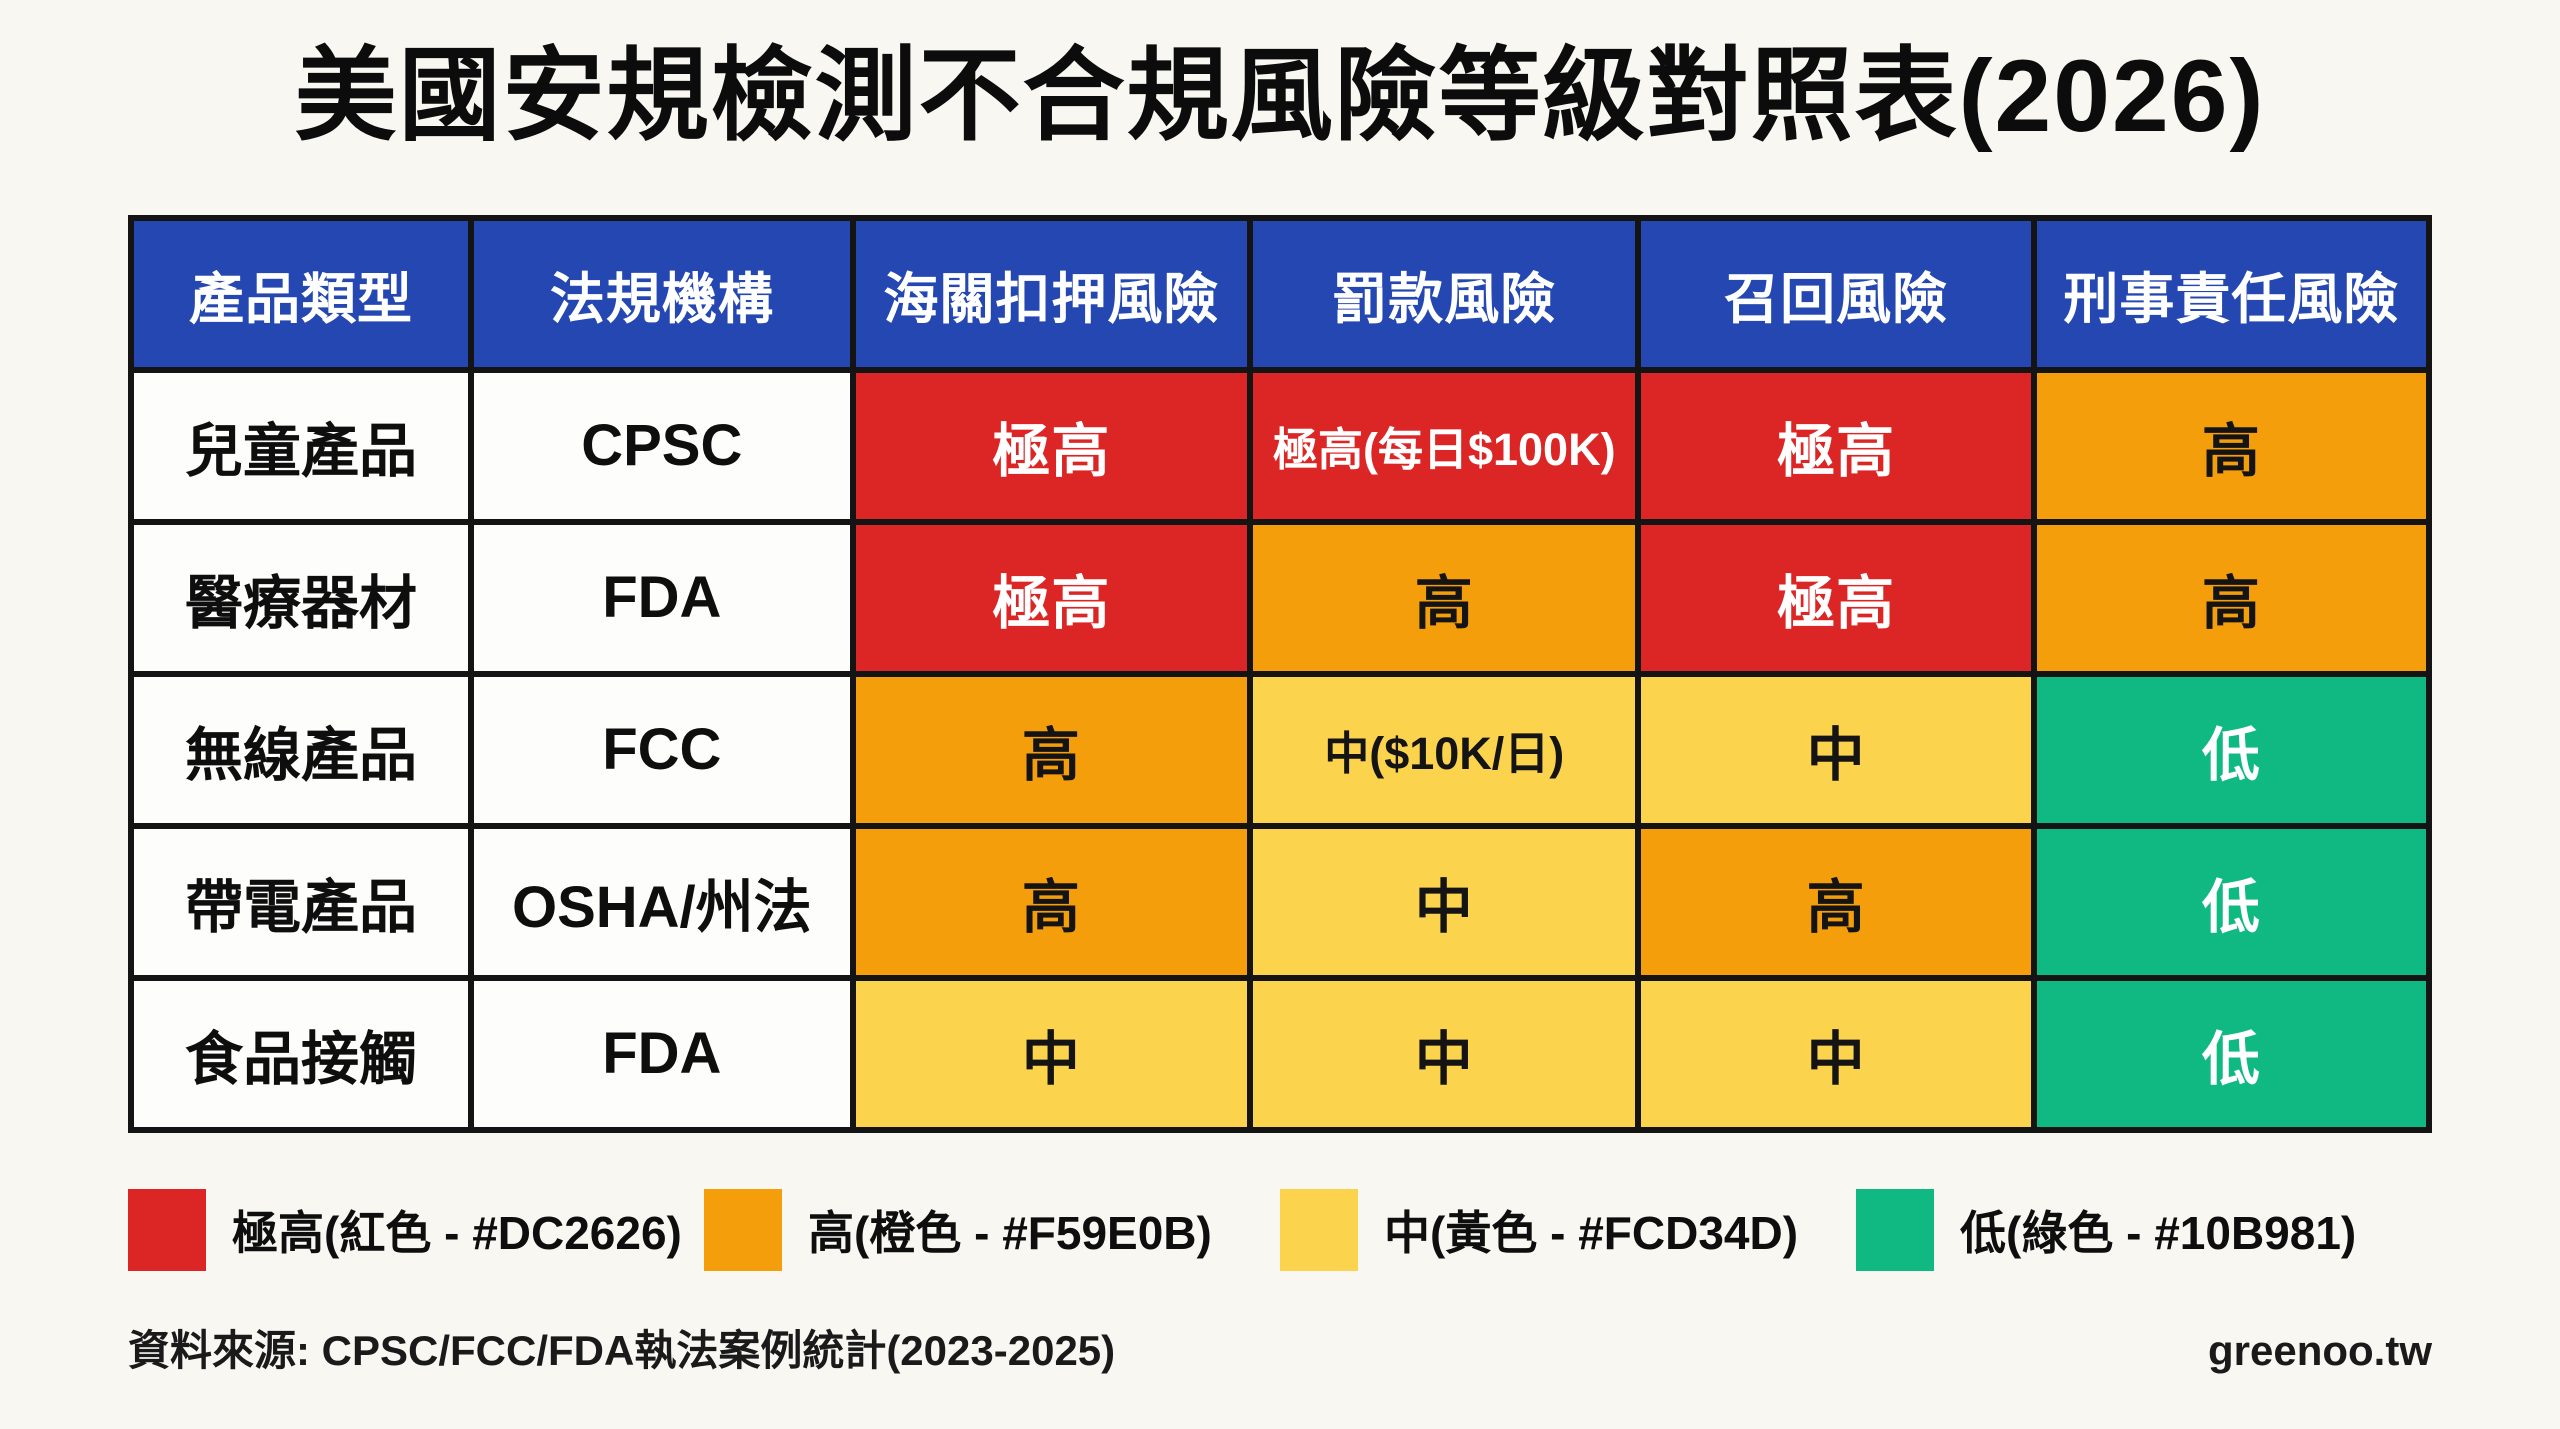 This screenshot has width=2560, height=1429. I want to click on agency-cell: OSHA/州法, so click(662, 901).